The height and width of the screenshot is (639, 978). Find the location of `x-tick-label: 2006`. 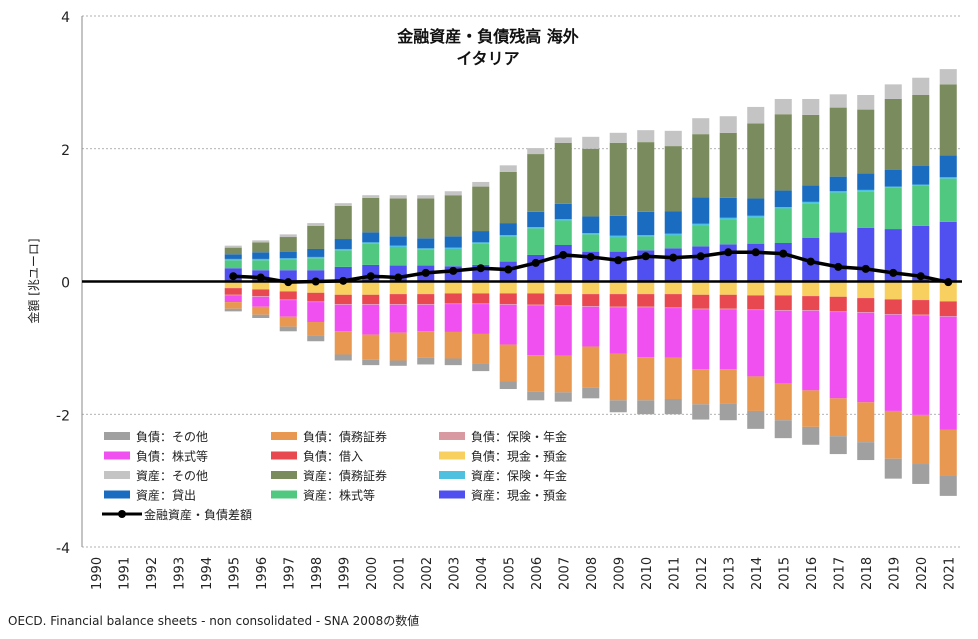

x-tick-label: 2006 is located at coordinates (537, 573).